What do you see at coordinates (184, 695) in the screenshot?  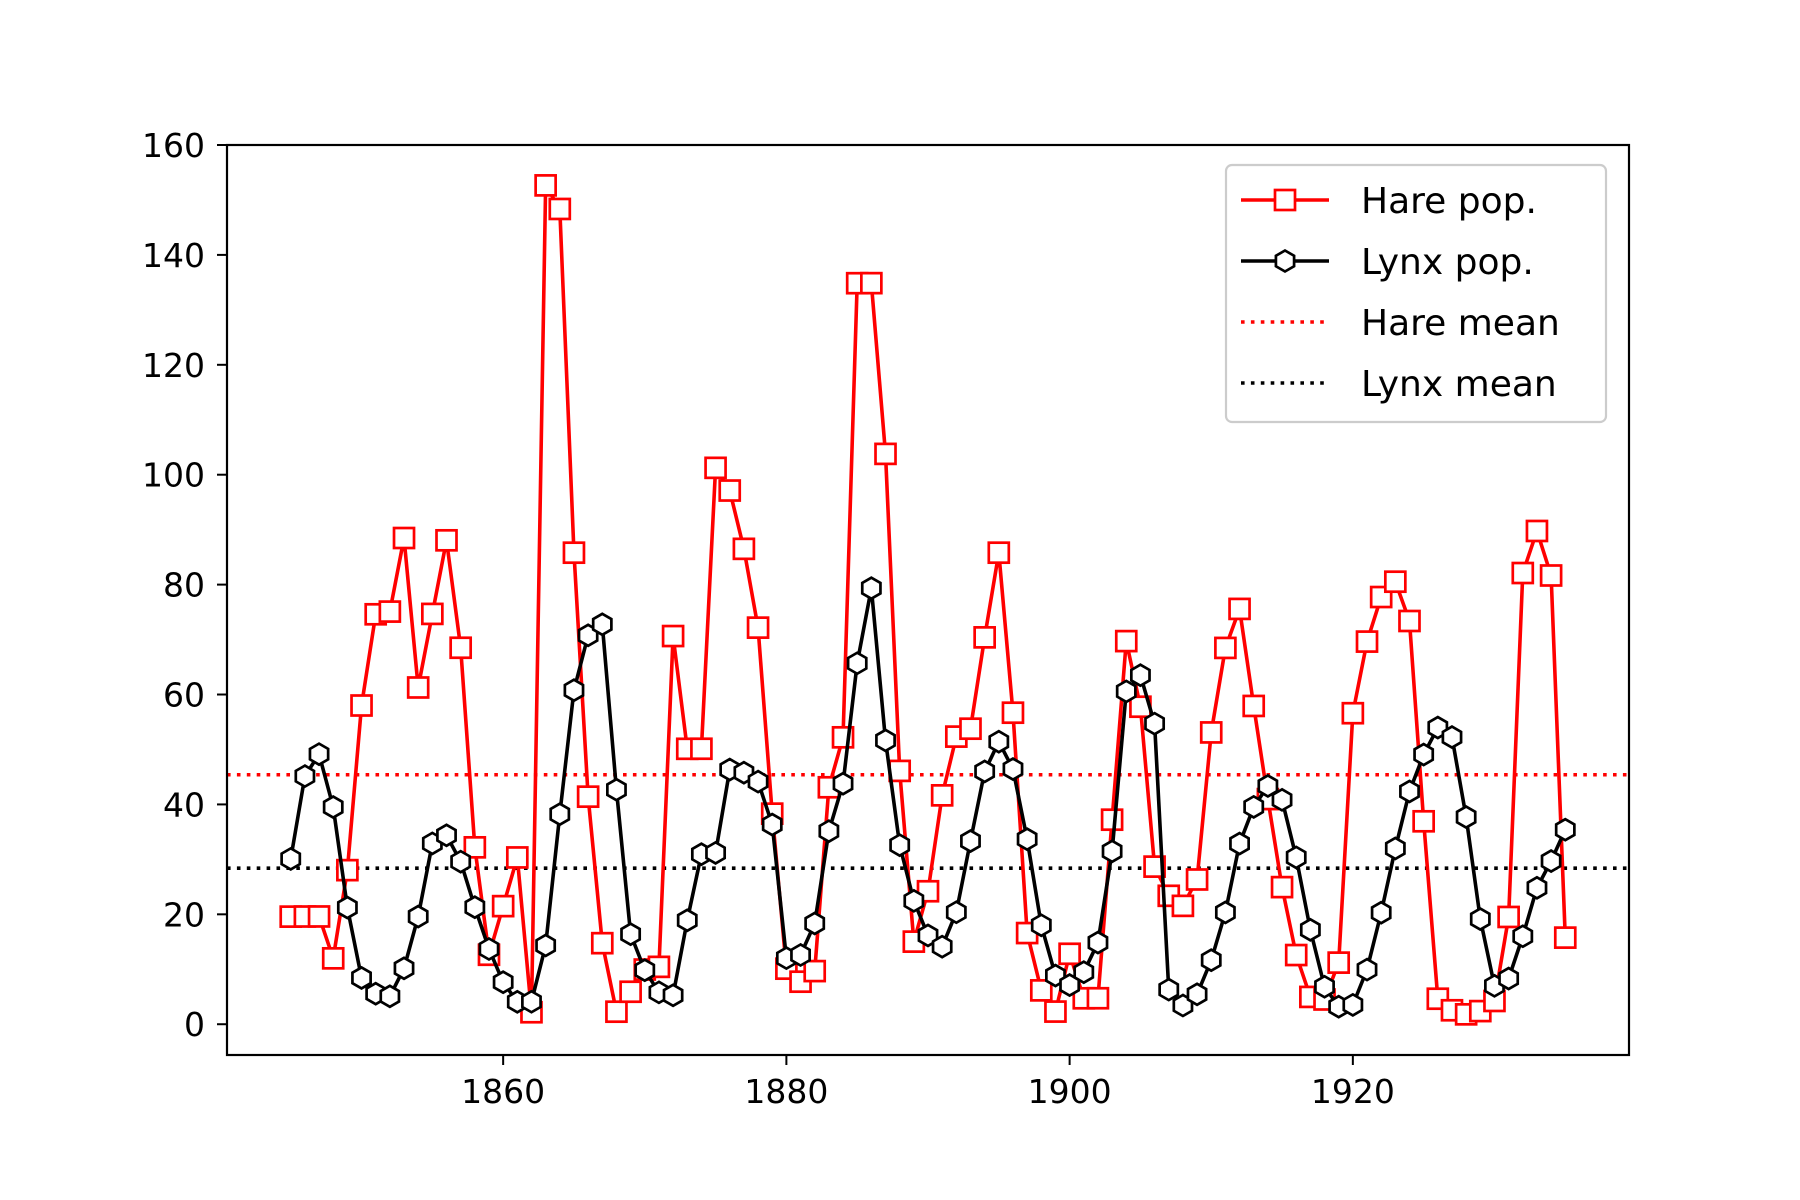 I see `y-tick-label: 60` at bounding box center [184, 695].